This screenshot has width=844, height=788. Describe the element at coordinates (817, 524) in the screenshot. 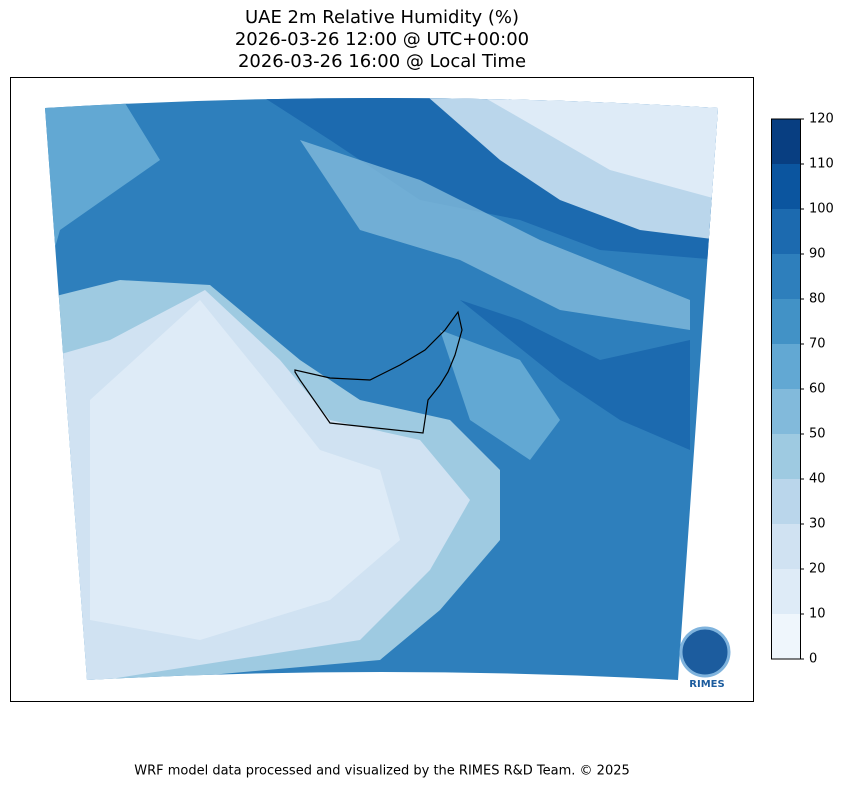

I see `colorbar-tick-label: 30` at that location.